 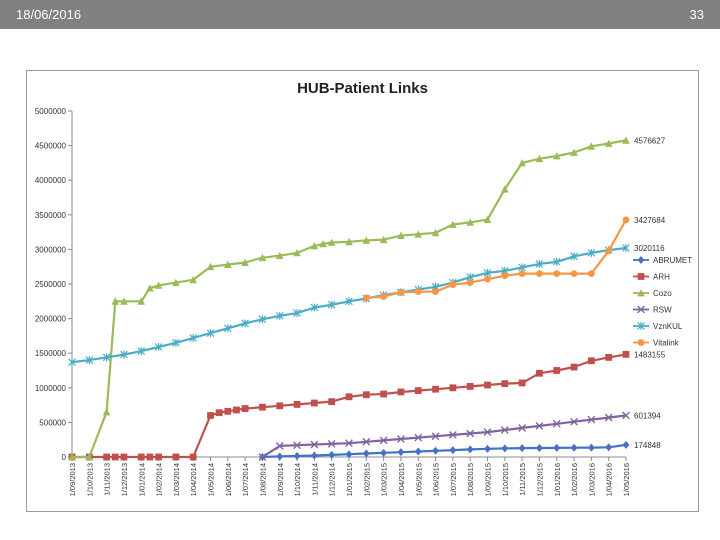 I want to click on data-label-arh: 1483155, so click(x=650, y=354).